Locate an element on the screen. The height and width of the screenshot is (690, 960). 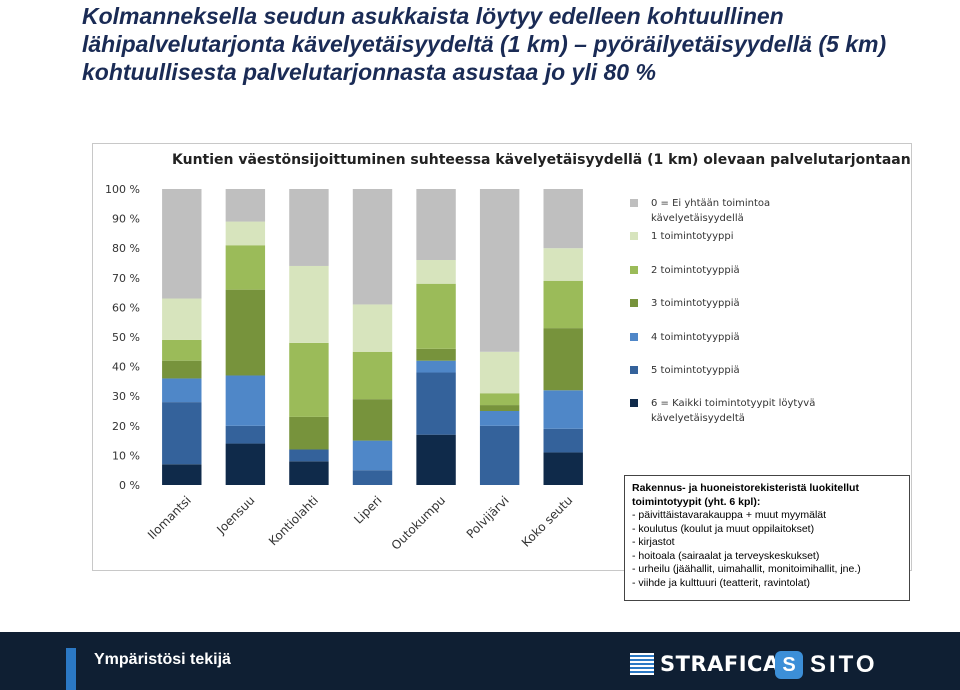
legend-label: 1 toimintotyyppi is located at coordinates (692, 236).